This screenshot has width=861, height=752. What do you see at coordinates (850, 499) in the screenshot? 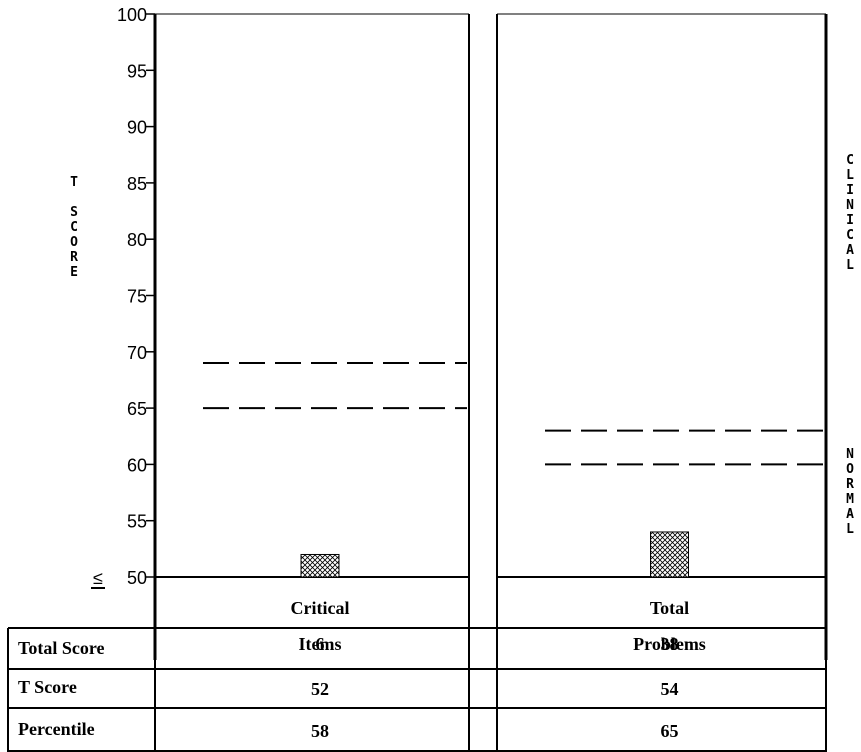
I see `normal-letter: M` at bounding box center [850, 499].